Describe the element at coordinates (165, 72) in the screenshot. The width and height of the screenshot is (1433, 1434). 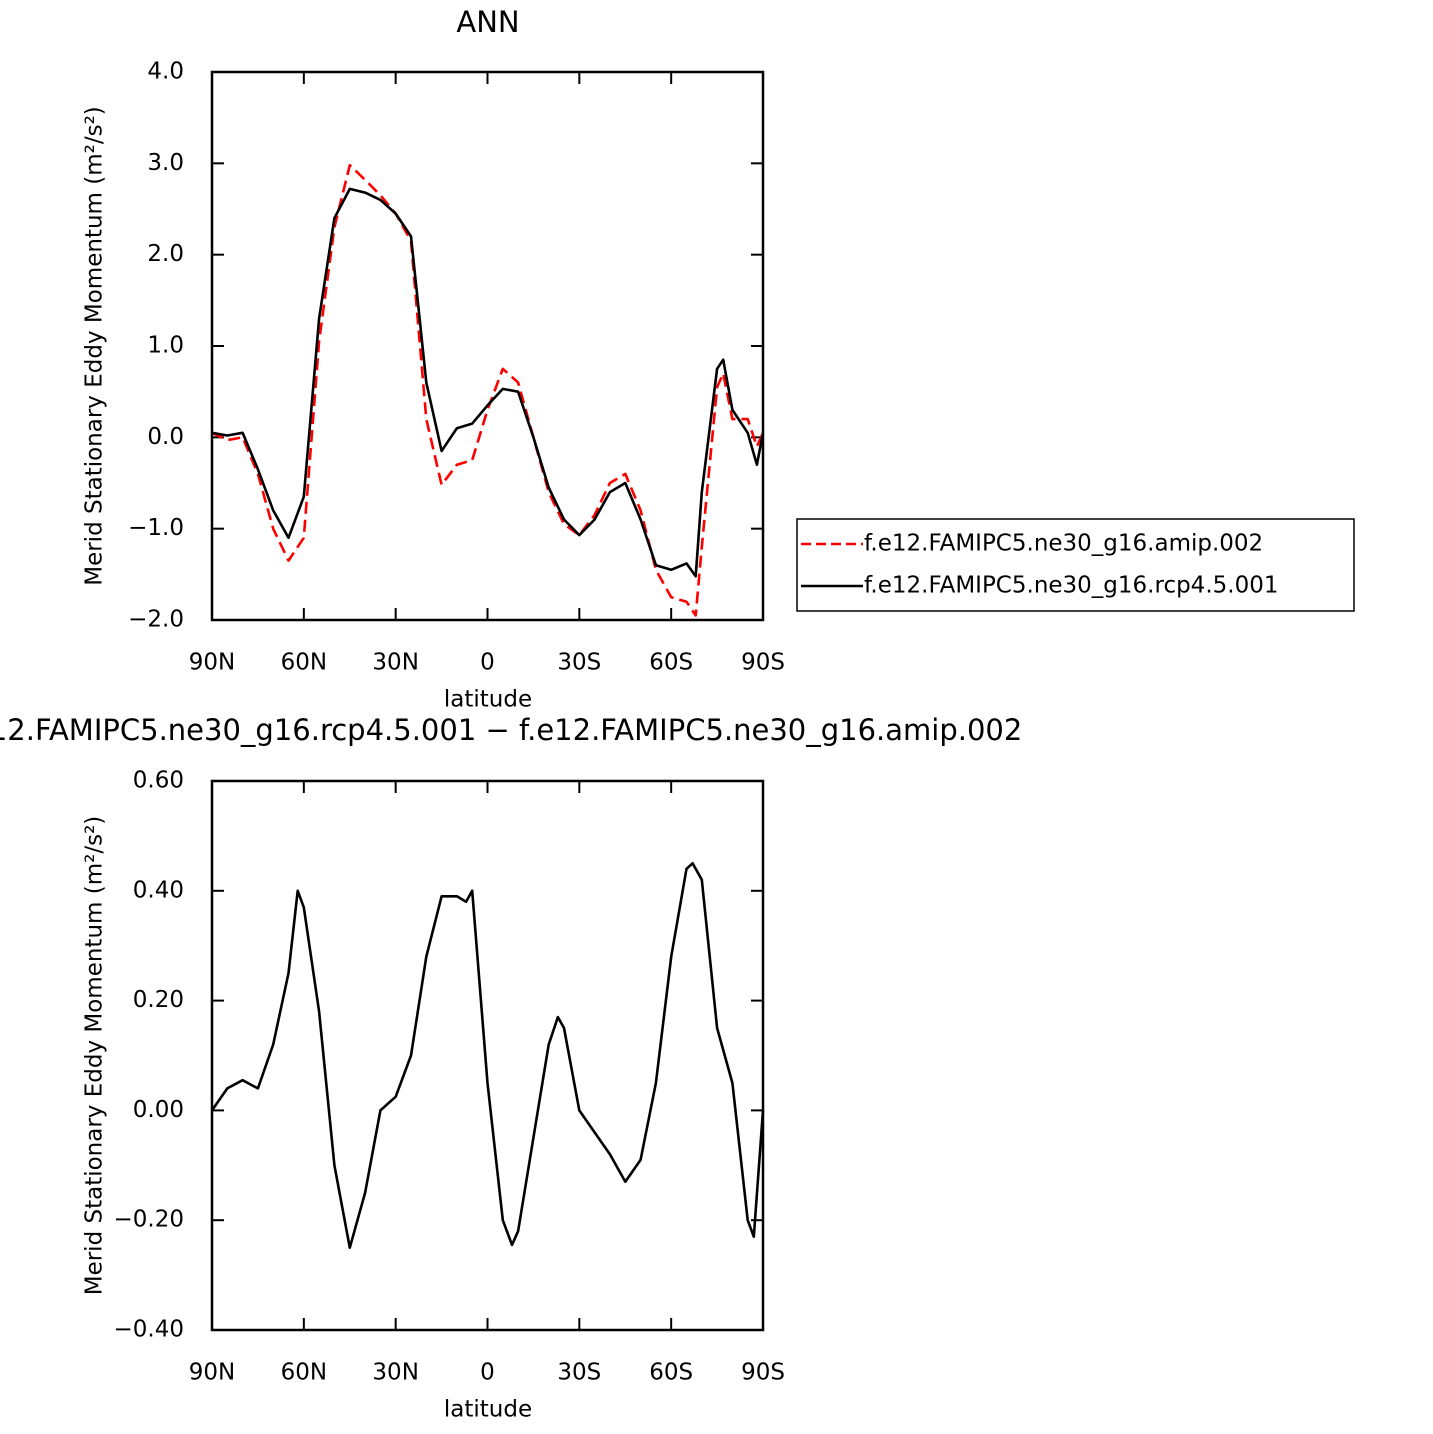
I see `y-tick-label: 4.0` at that location.